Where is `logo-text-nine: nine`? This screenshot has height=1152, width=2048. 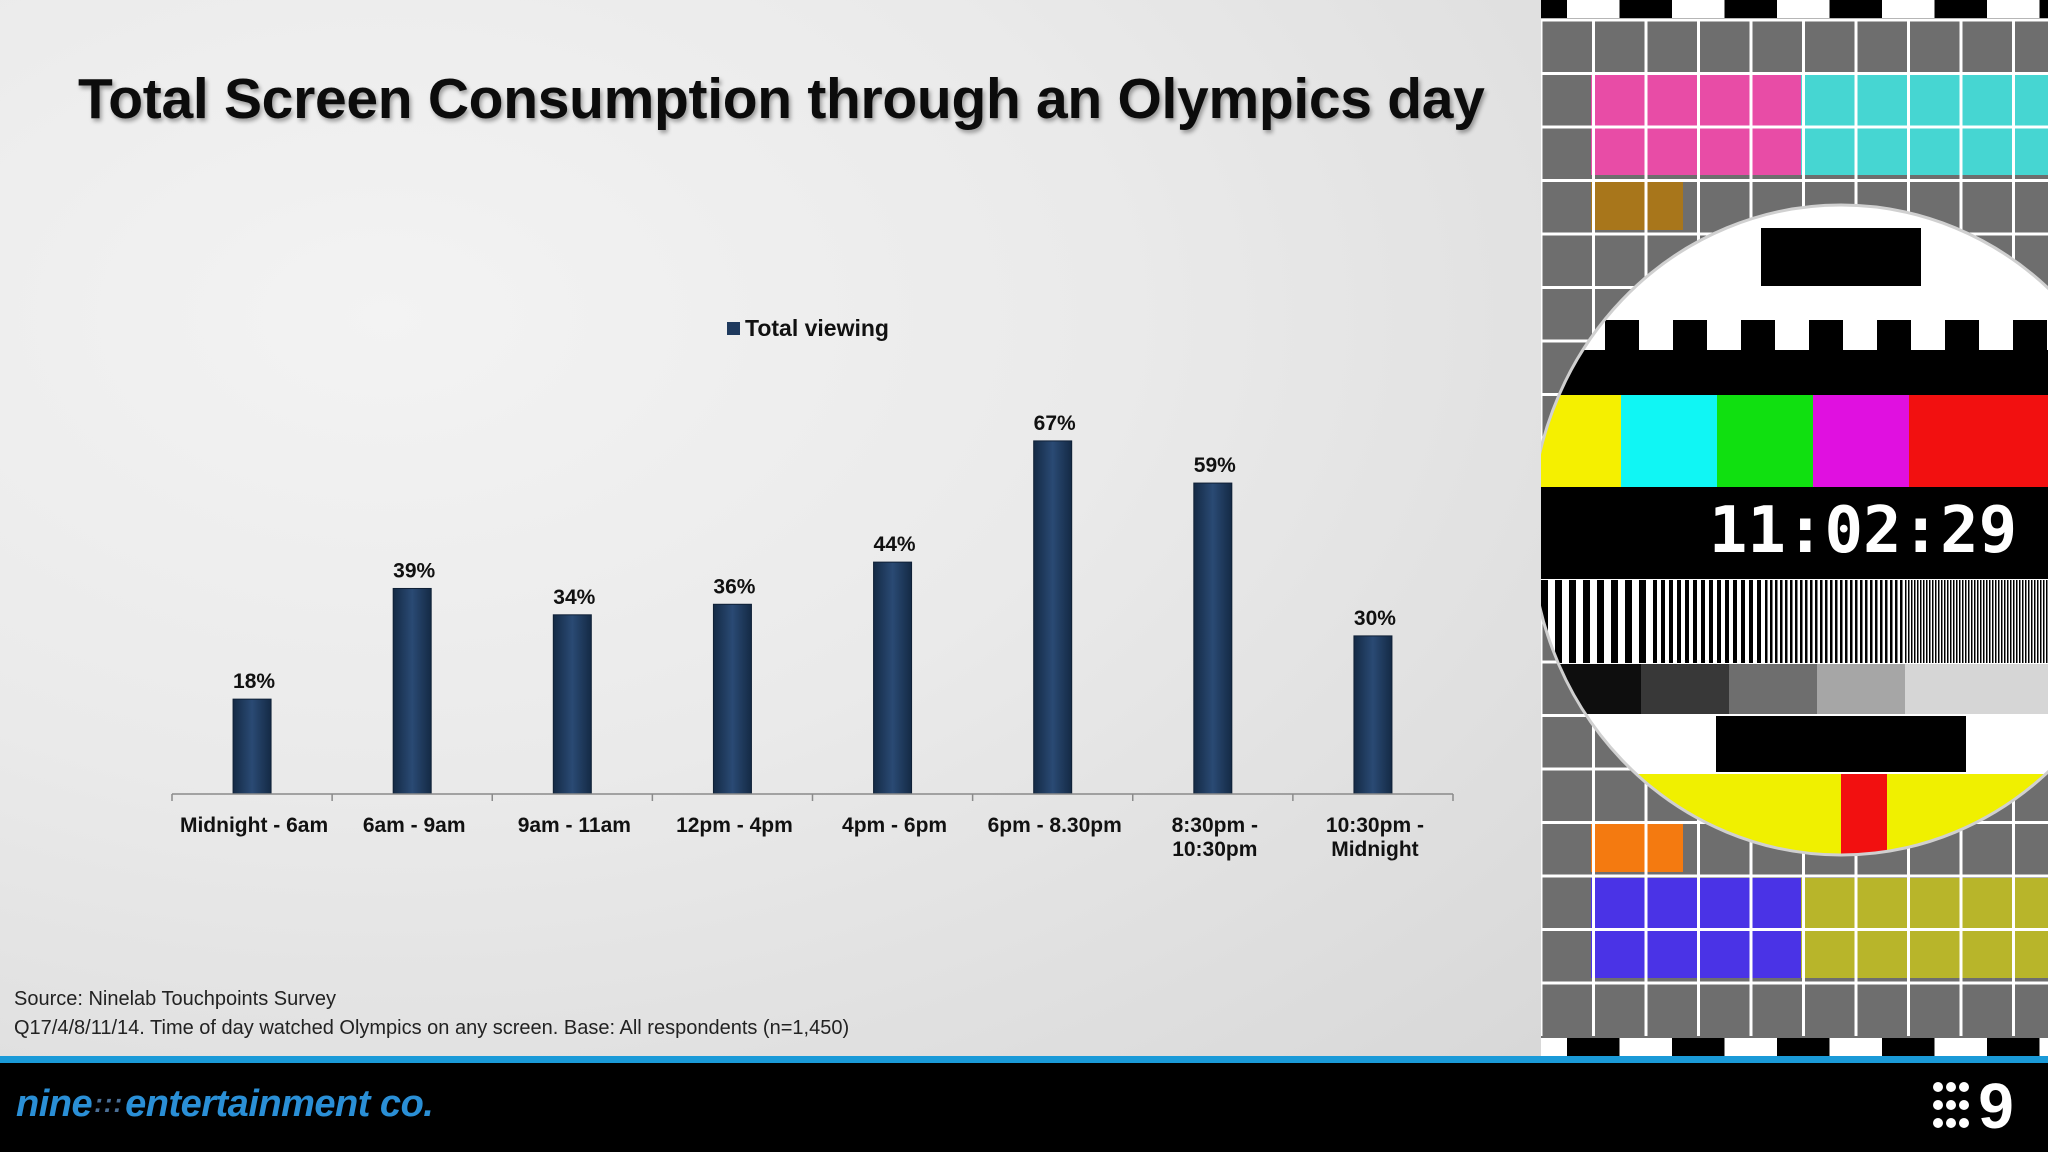
logo-text-nine: nine is located at coordinates (54, 1104).